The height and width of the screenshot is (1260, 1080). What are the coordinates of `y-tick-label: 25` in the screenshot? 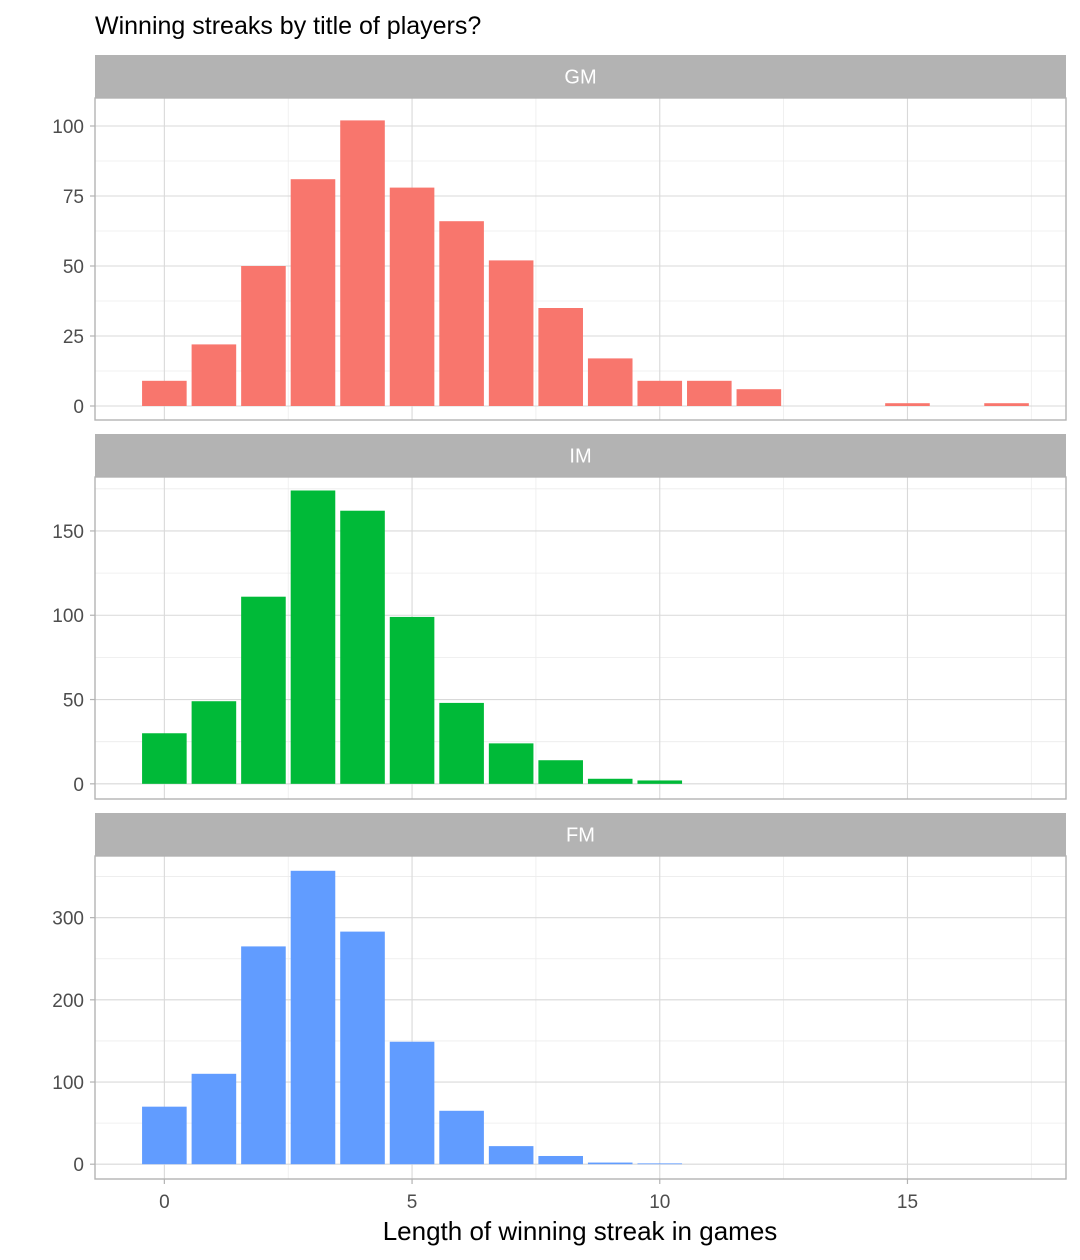 It's located at (73, 337).